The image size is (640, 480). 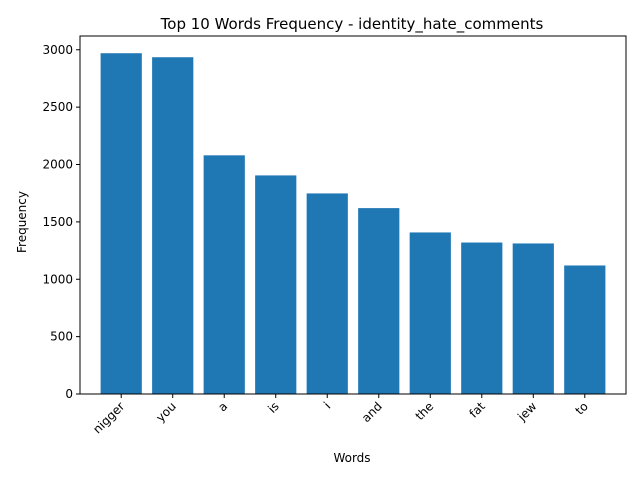 What do you see at coordinates (425, 411) in the screenshot?
I see `x-tick-label: the` at bounding box center [425, 411].